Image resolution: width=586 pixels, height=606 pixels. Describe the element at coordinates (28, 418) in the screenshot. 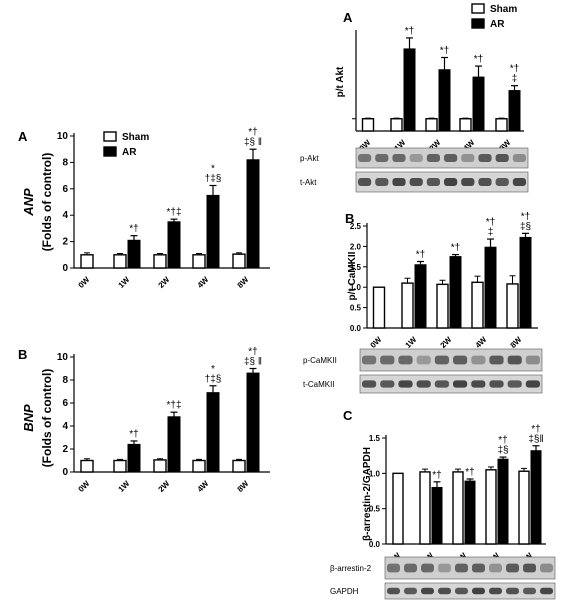

I see `y-axis-title: BNP` at that location.